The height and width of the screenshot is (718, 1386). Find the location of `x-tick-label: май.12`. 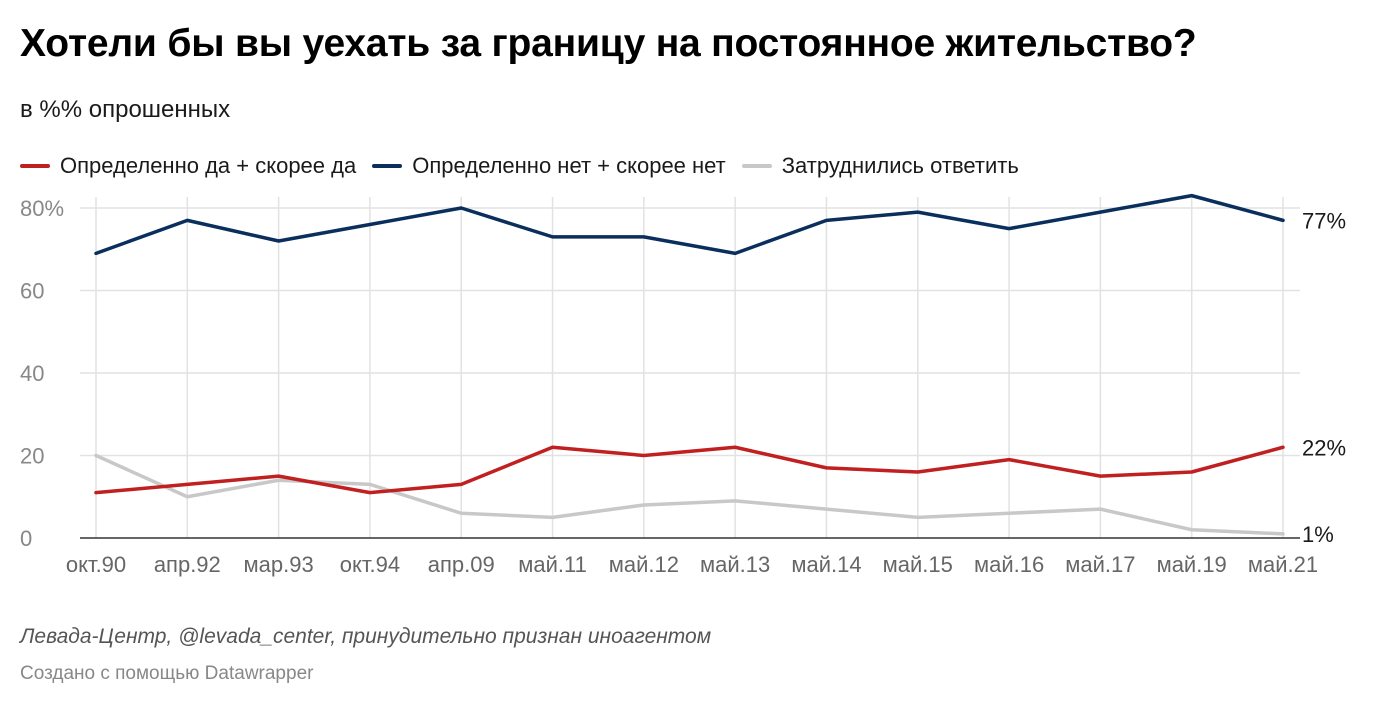

x-tick-label: май.12 is located at coordinates (644, 564).